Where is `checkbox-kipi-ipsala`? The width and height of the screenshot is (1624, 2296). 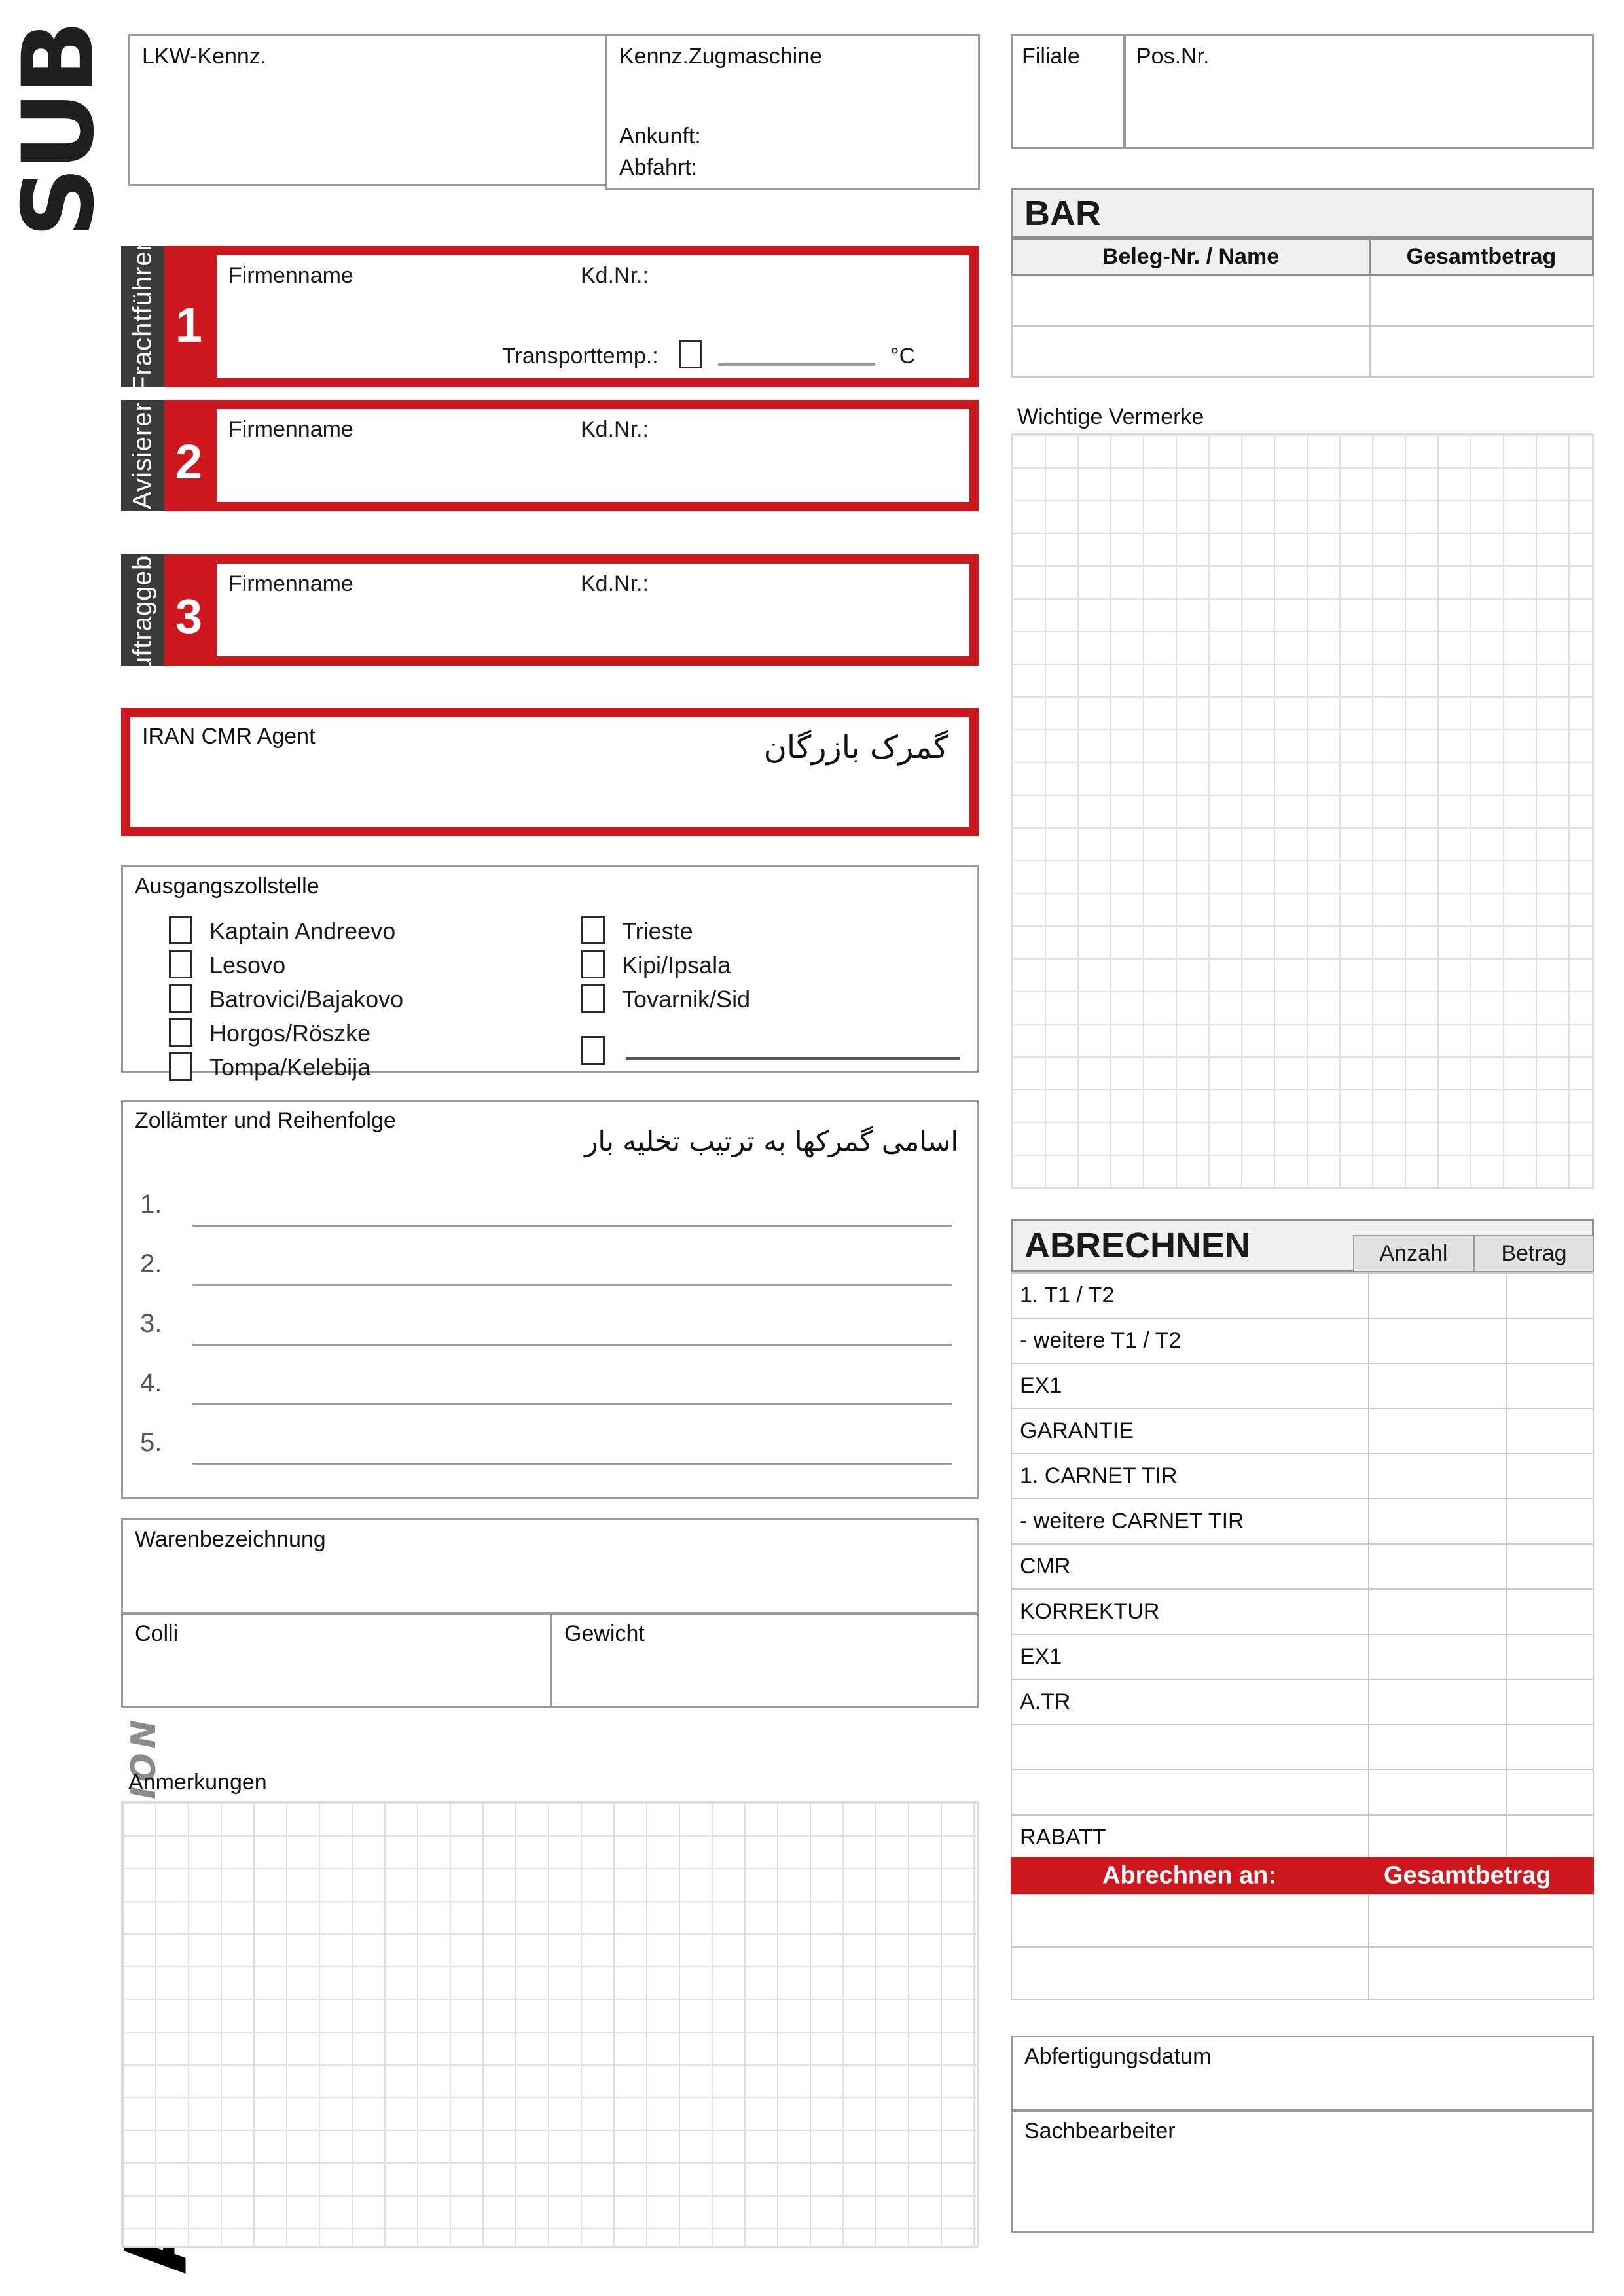
checkbox-kipi-ipsala is located at coordinates (593, 964).